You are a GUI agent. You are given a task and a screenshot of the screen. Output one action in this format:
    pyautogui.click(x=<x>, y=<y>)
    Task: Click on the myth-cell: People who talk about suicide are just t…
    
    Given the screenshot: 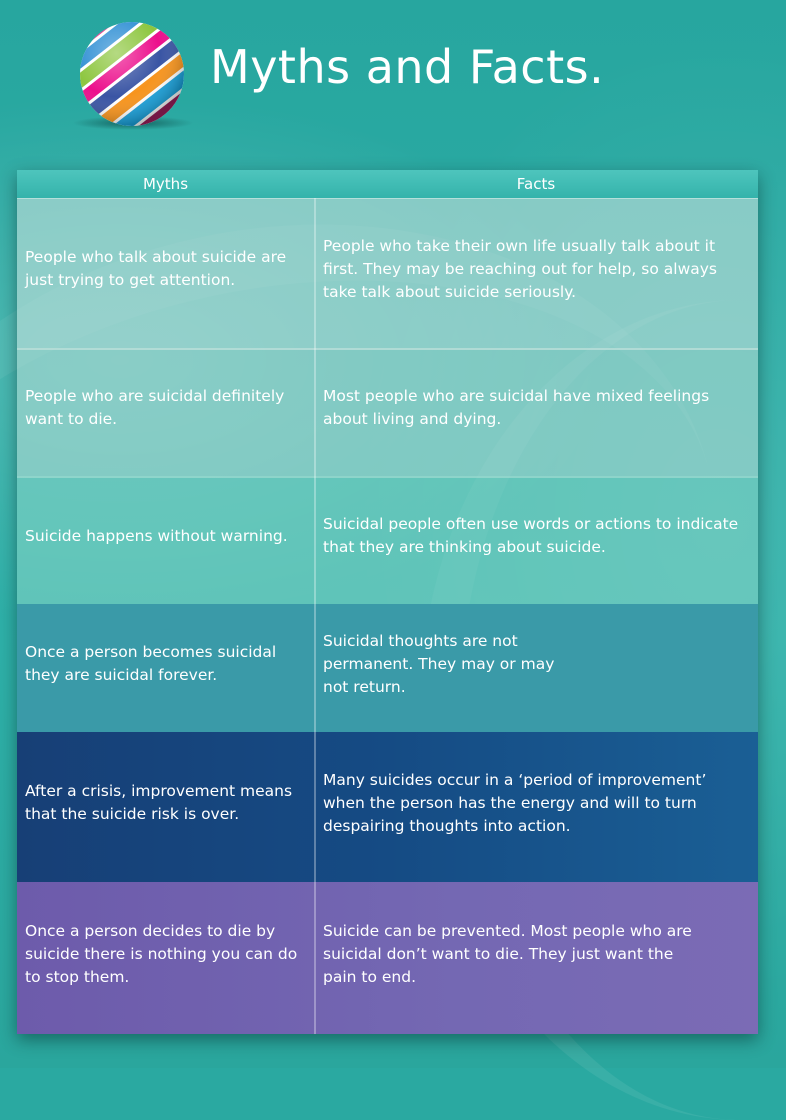 What is the action you would take?
    pyautogui.click(x=165, y=273)
    